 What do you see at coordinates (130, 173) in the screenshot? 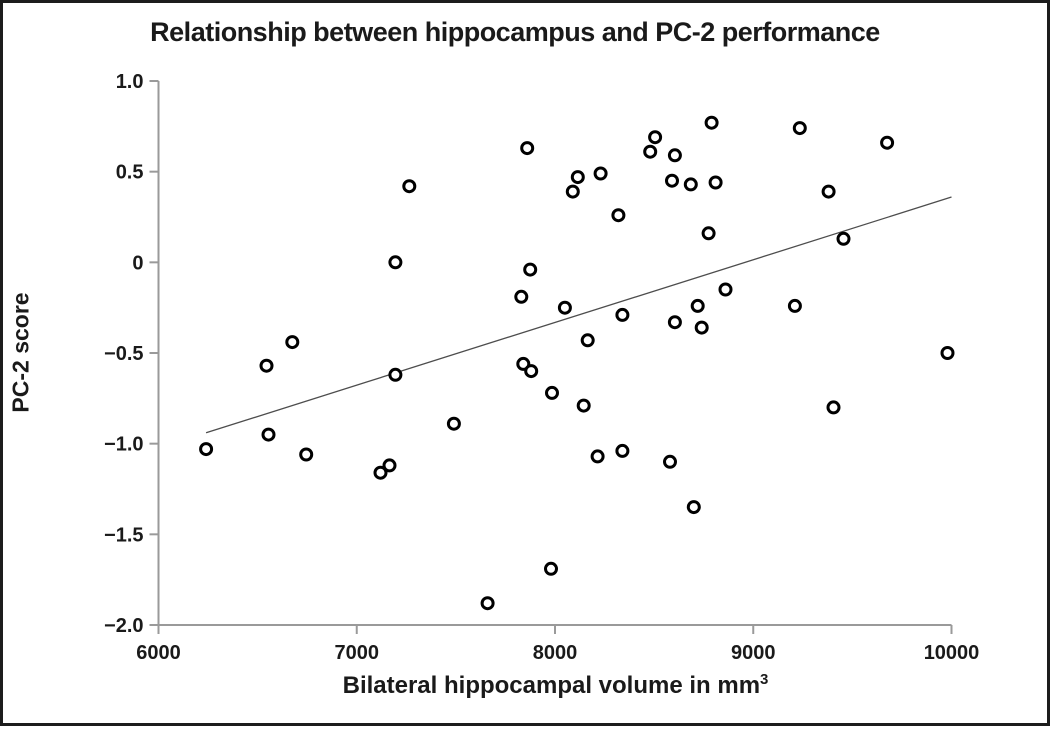
I see `y-tick-label: 0.5` at bounding box center [130, 173].